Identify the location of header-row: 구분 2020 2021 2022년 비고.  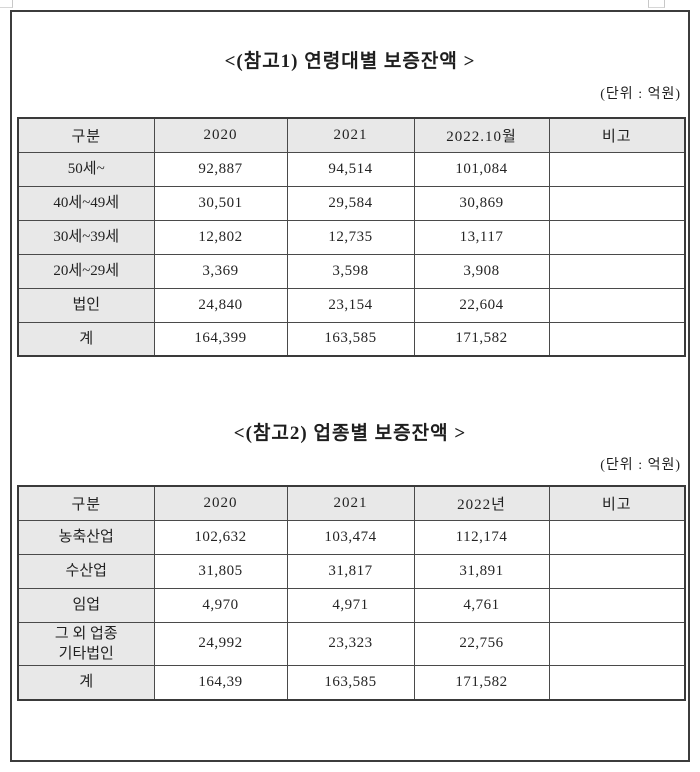
(351, 503).